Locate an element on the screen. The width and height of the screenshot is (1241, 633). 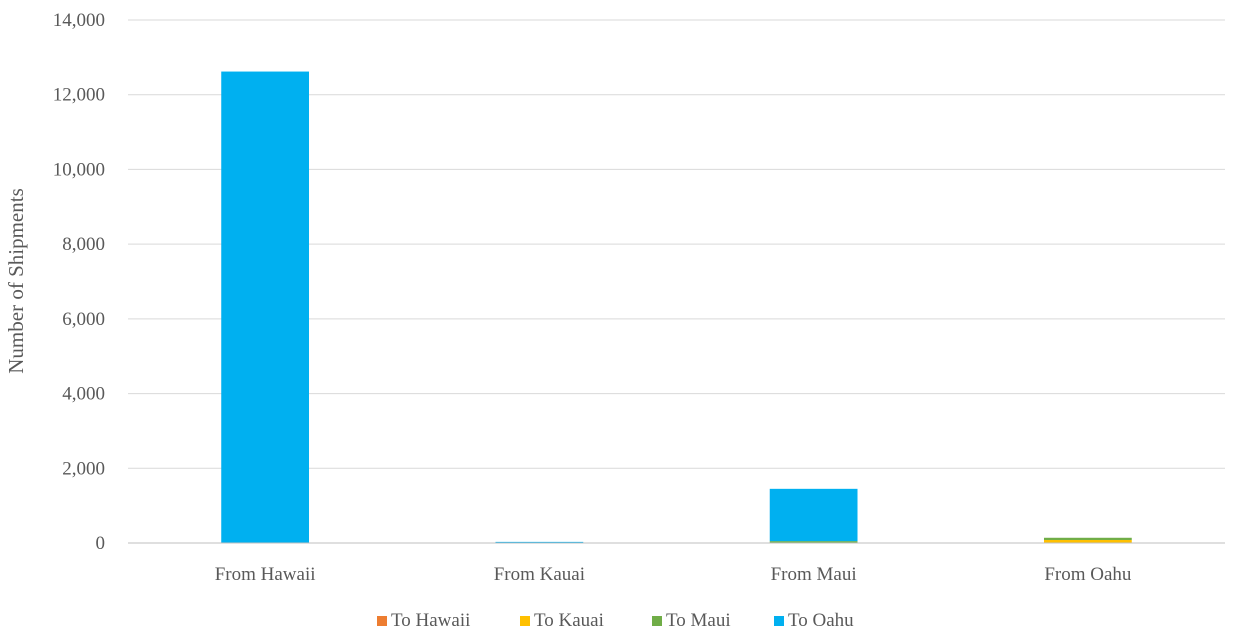
legend-label: To Oahu is located at coordinates (821, 620).